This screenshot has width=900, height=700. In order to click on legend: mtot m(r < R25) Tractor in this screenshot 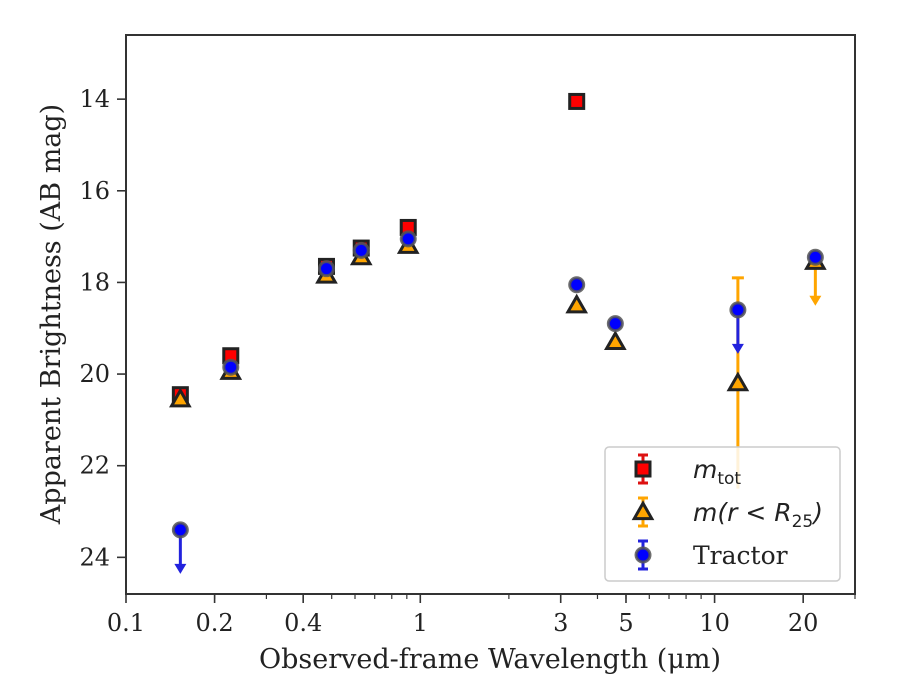, I will do `click(722, 514)`.